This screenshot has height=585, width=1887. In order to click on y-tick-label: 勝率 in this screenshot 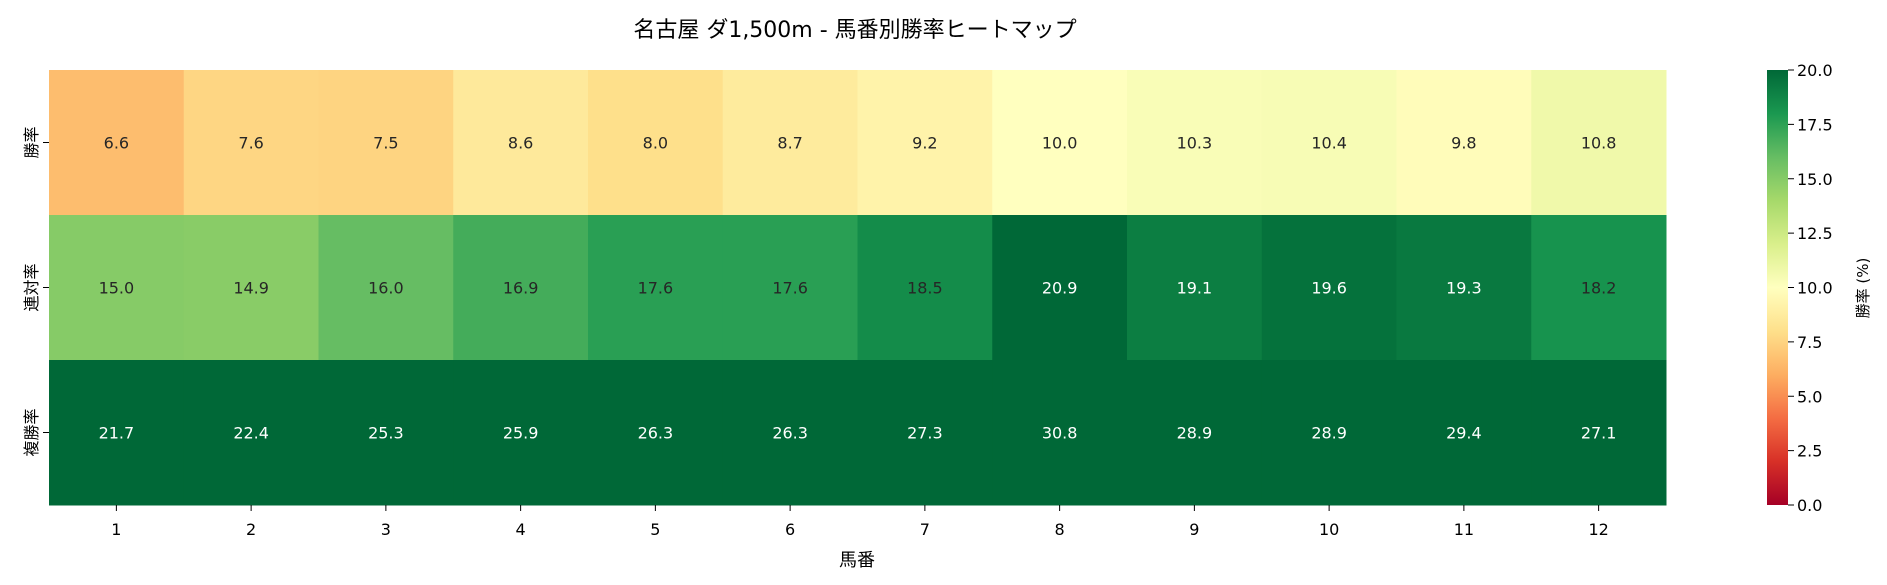, I will do `click(31, 142)`.